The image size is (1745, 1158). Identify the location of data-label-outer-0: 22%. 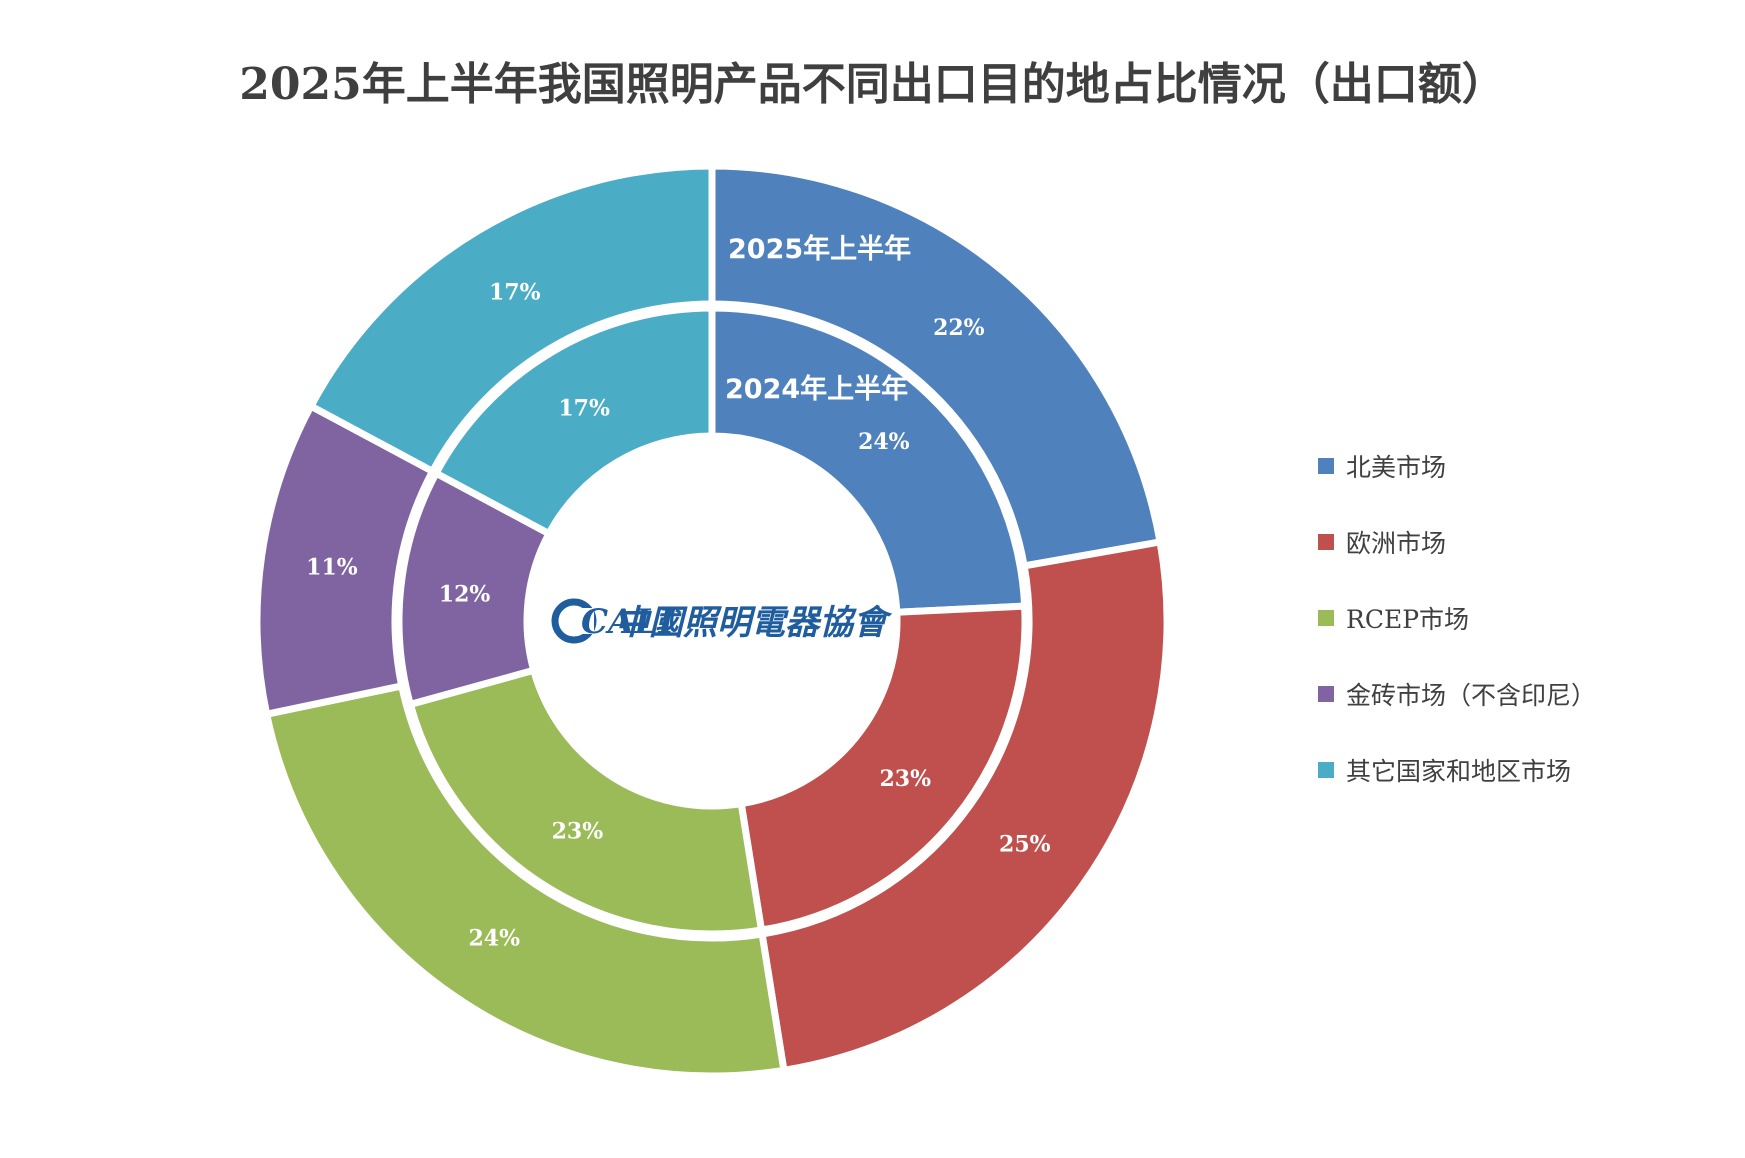
(959, 328).